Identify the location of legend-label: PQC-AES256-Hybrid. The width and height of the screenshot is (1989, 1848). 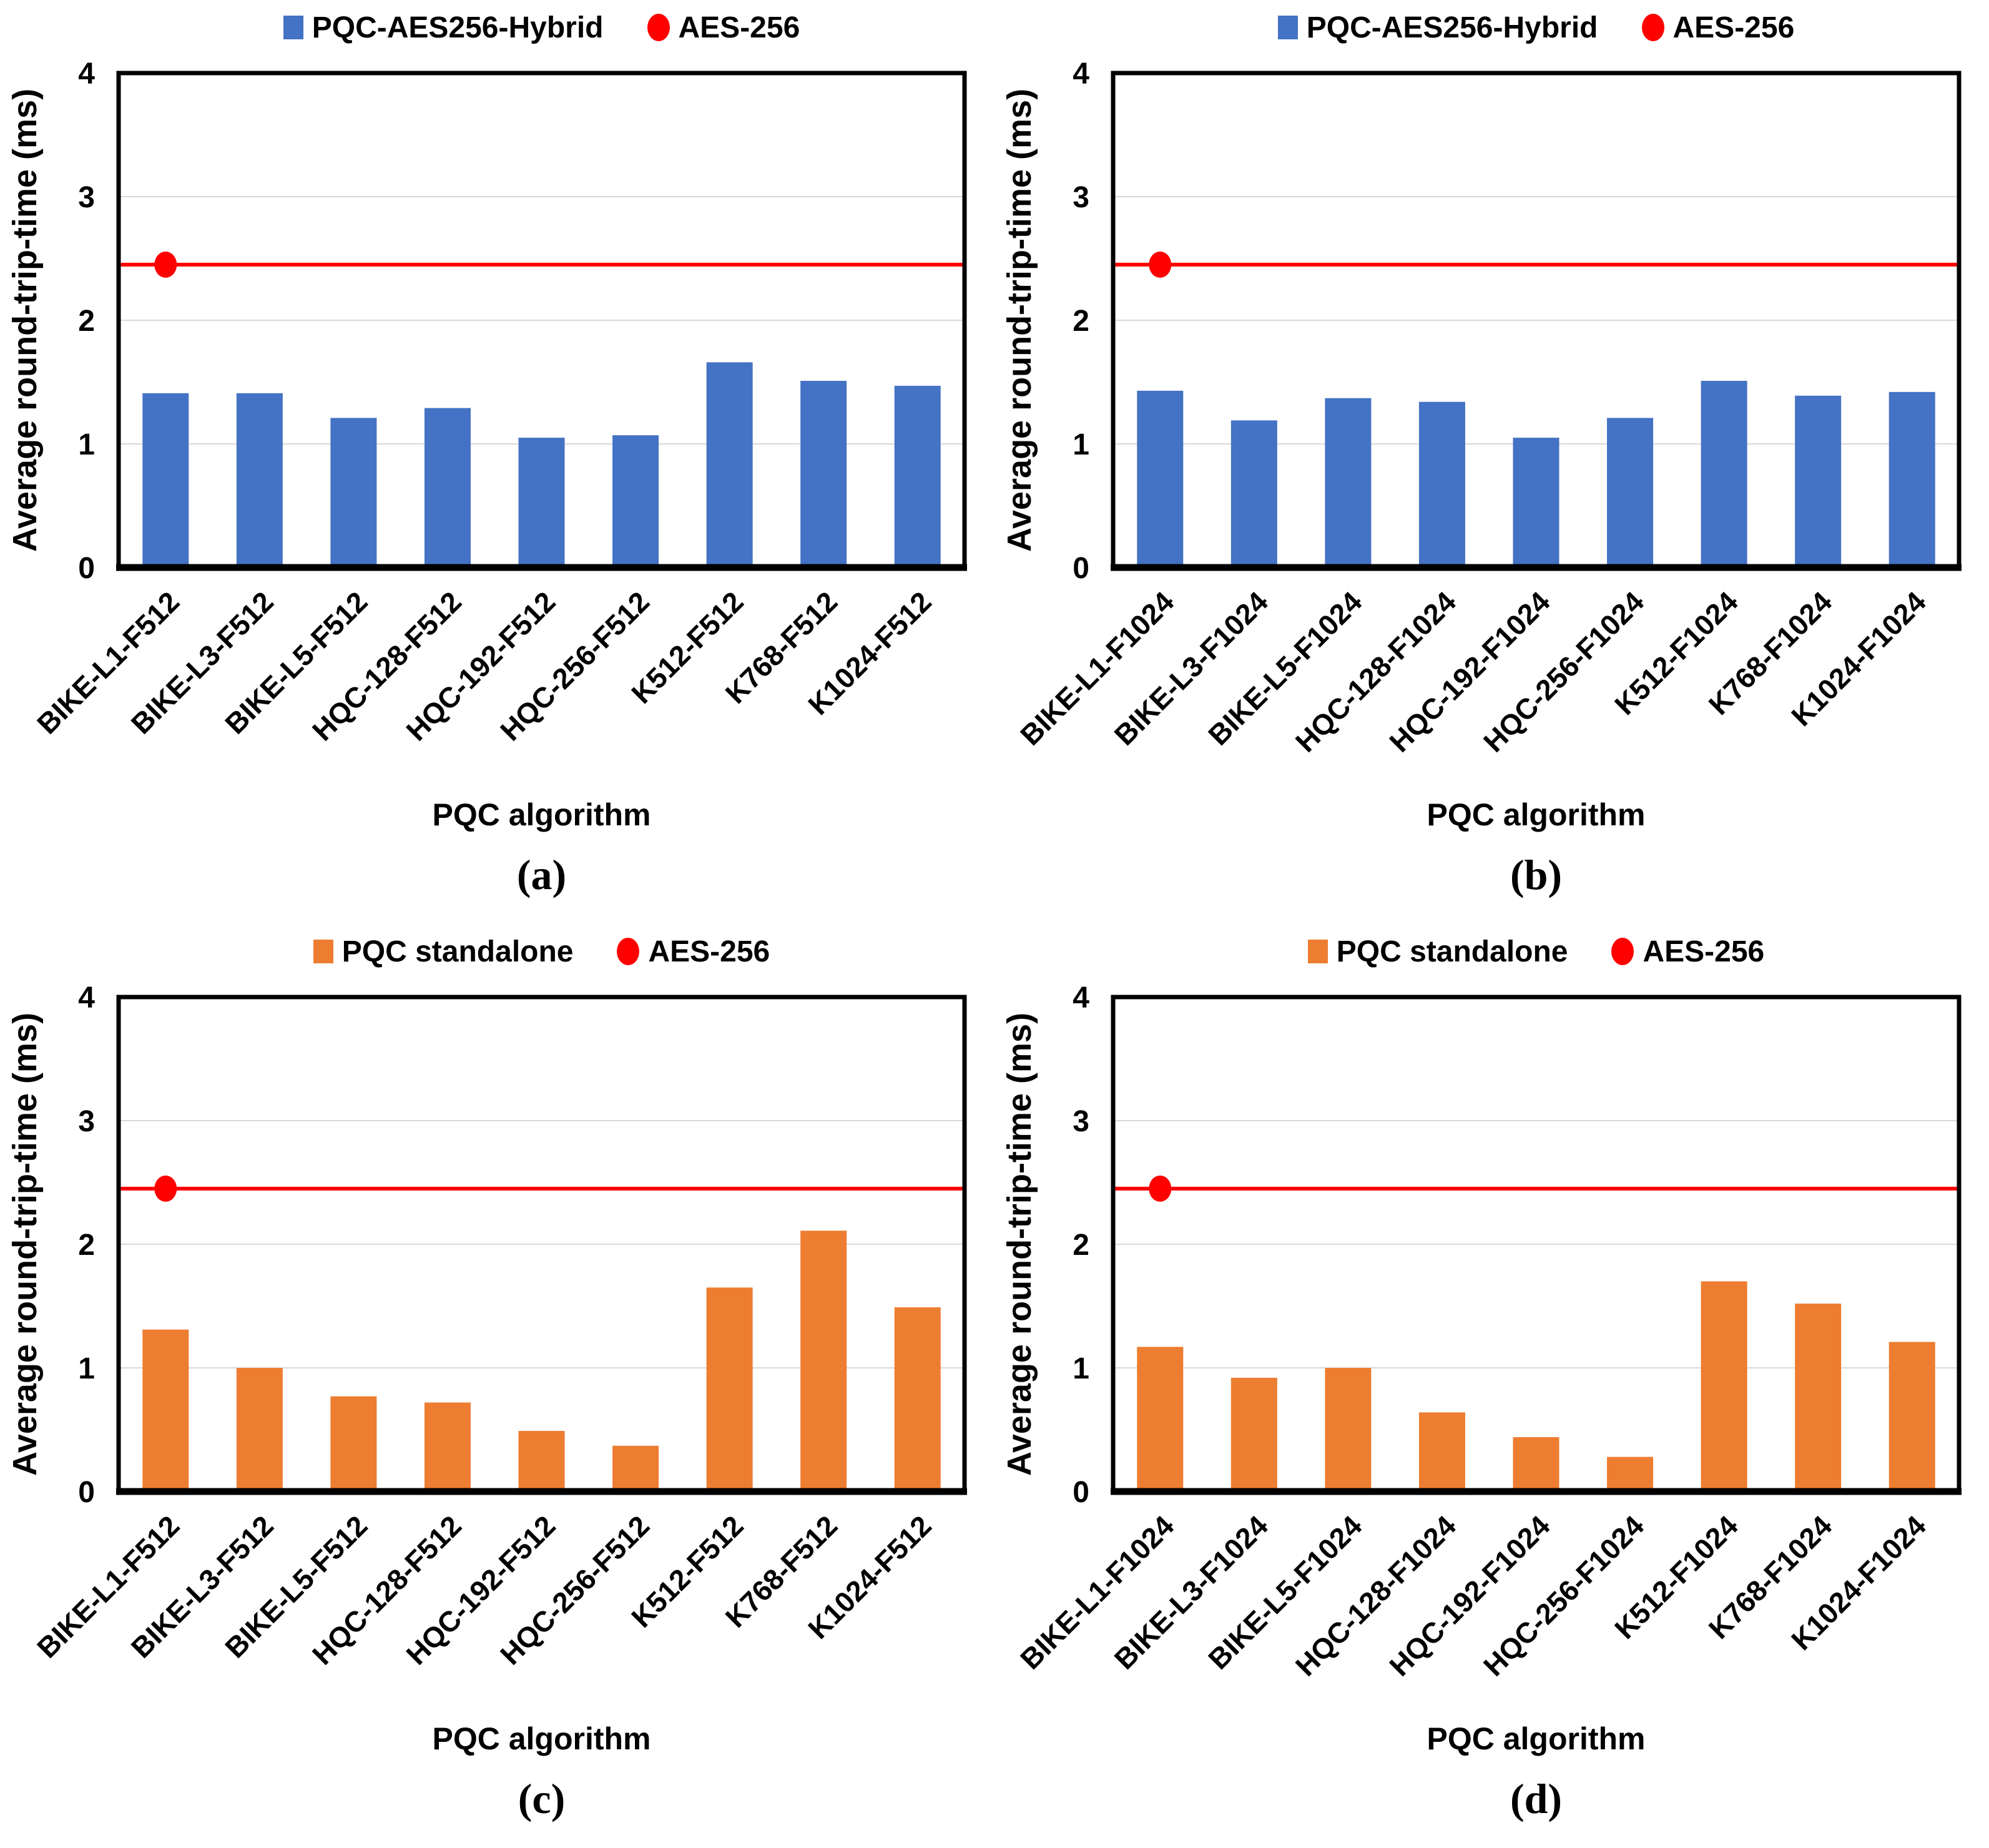
(458, 27).